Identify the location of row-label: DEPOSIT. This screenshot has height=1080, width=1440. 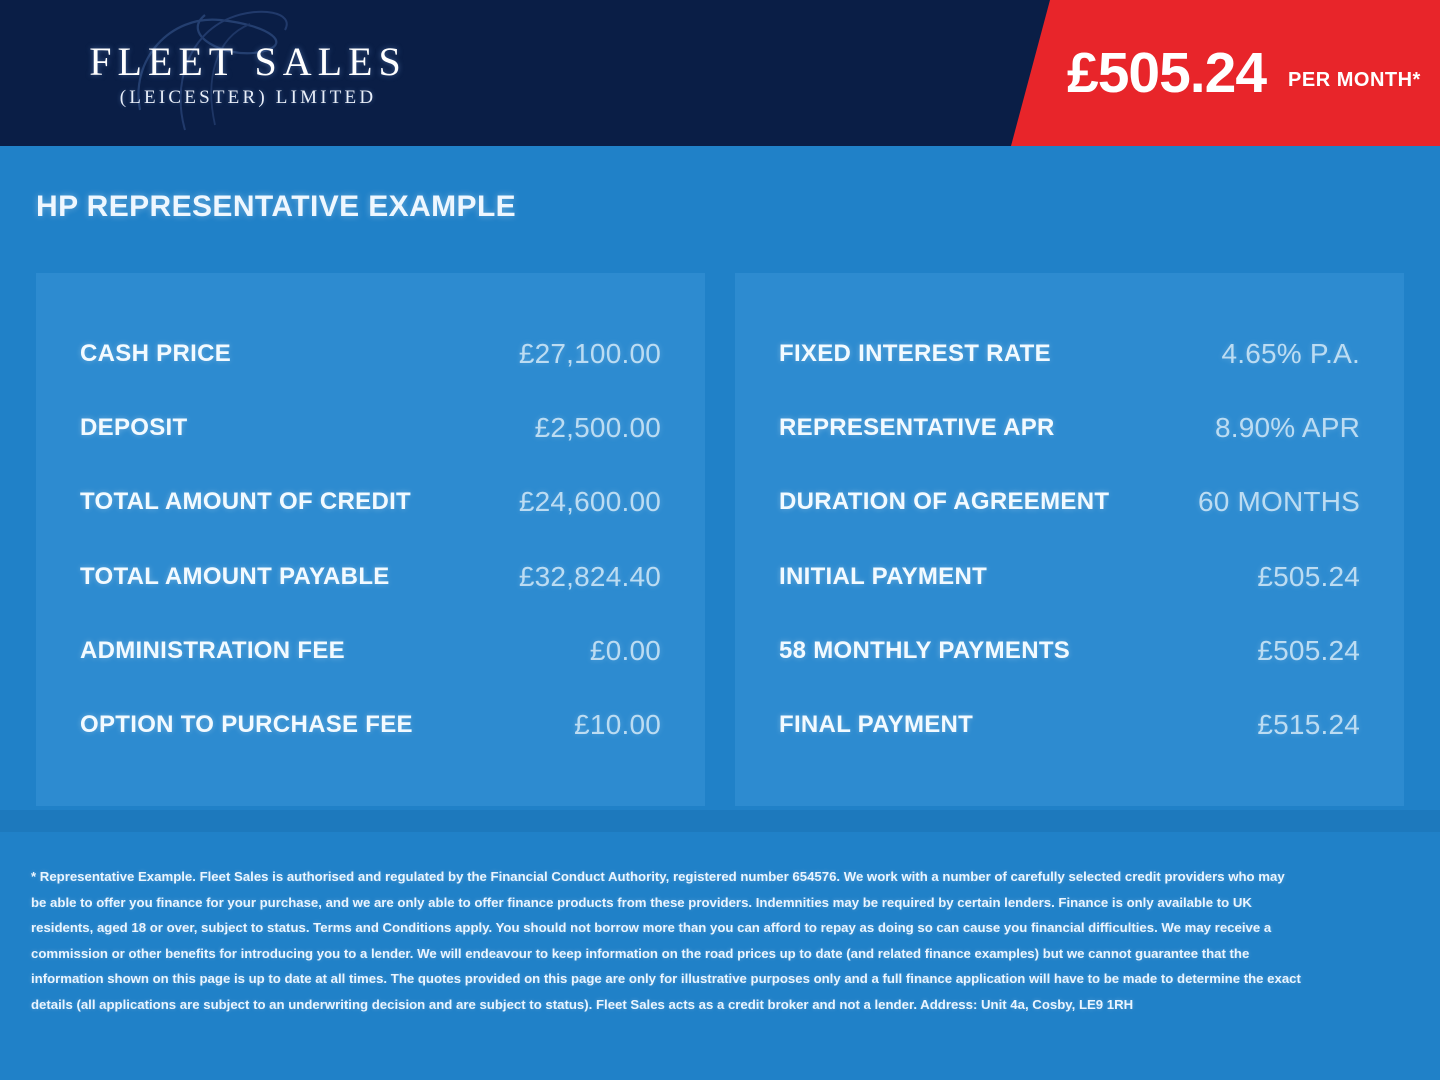
(134, 428).